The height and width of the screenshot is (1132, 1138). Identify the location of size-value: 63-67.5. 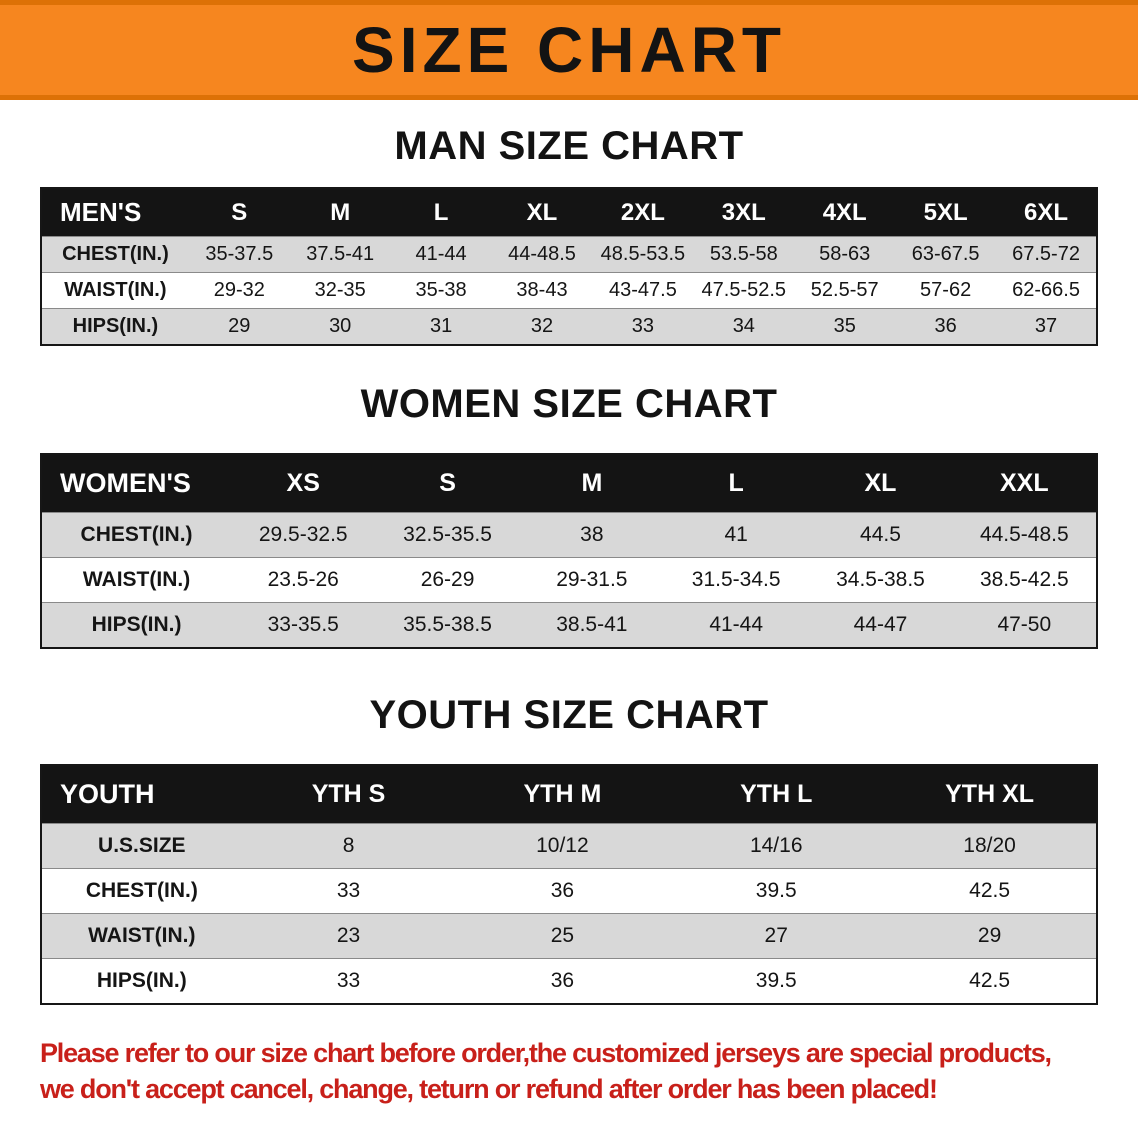
(945, 254).